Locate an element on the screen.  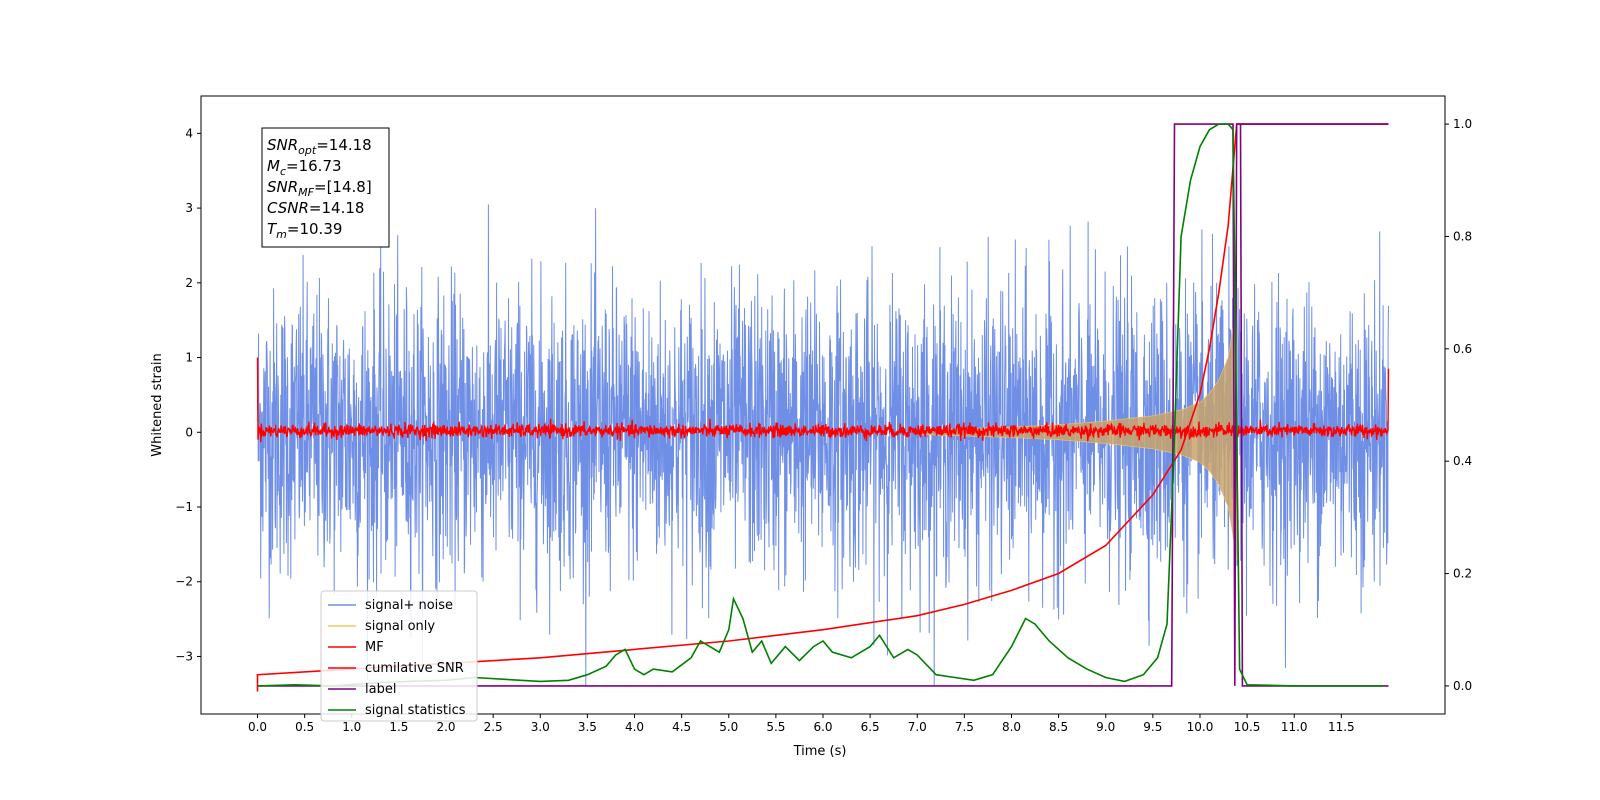
y2-tick-label: 0.8 is located at coordinates (1462, 236).